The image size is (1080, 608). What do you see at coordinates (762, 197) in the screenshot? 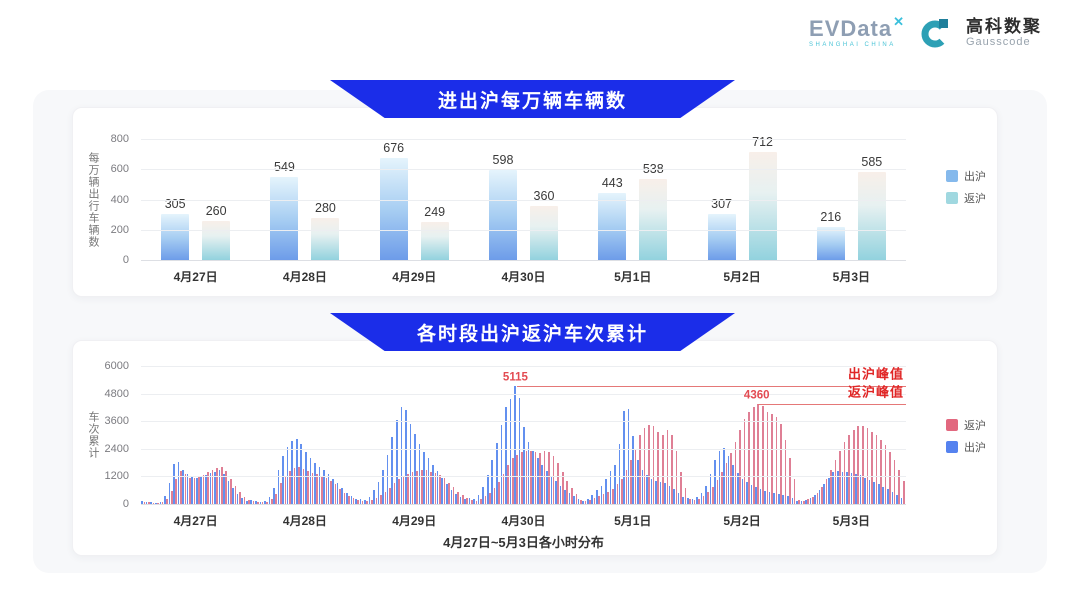
I see `bar-ret: 712` at bounding box center [762, 197].